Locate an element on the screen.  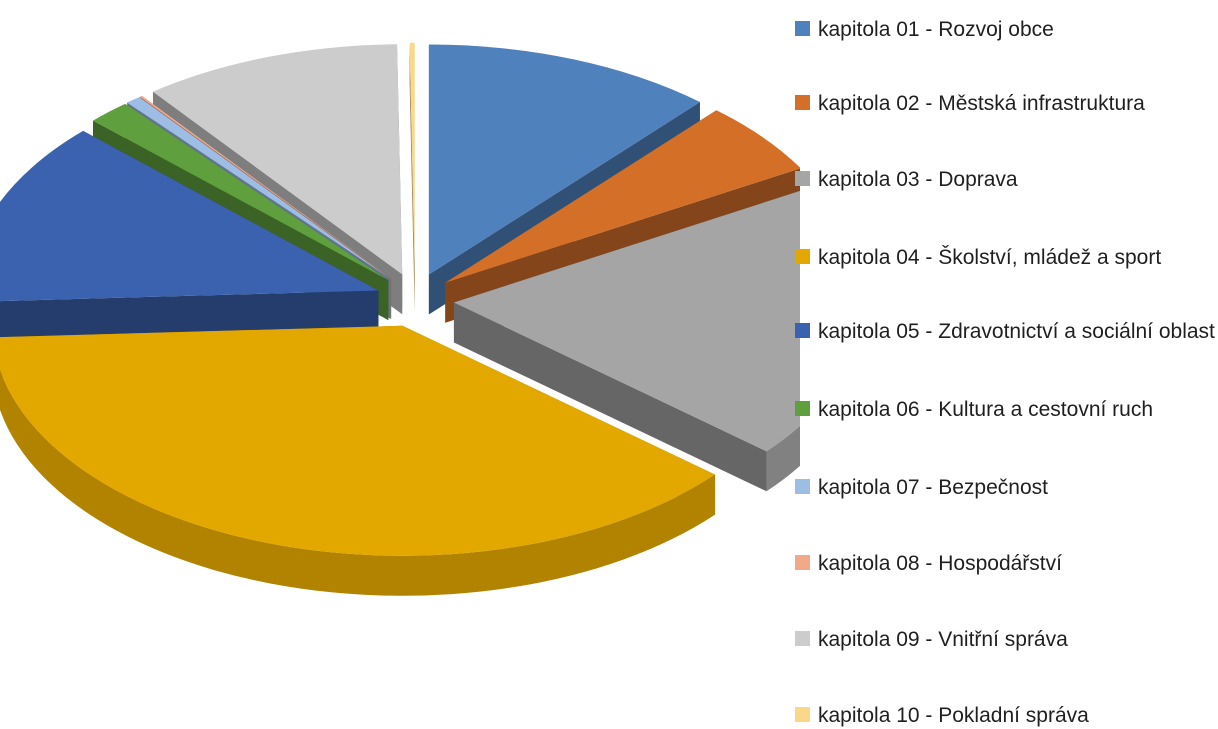
legend-label-10: kapitola 10 - Pokladní správa is located at coordinates (953, 715).